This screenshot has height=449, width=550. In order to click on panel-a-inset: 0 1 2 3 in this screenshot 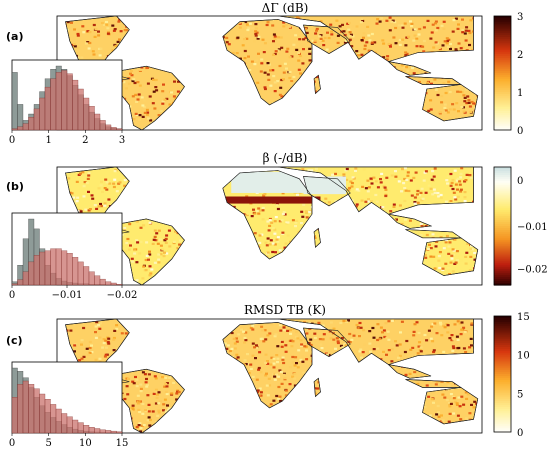, I will do `click(67, 102)`.